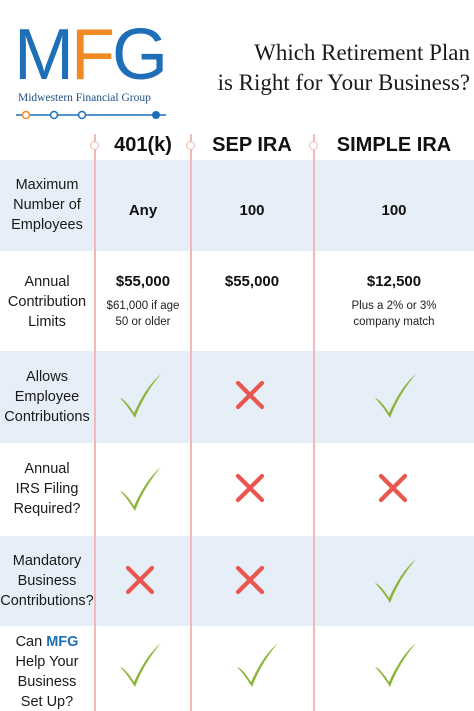 The width and height of the screenshot is (474, 711). Describe the element at coordinates (47, 702) in the screenshot. I see `row-label-line: Set Up?` at that location.